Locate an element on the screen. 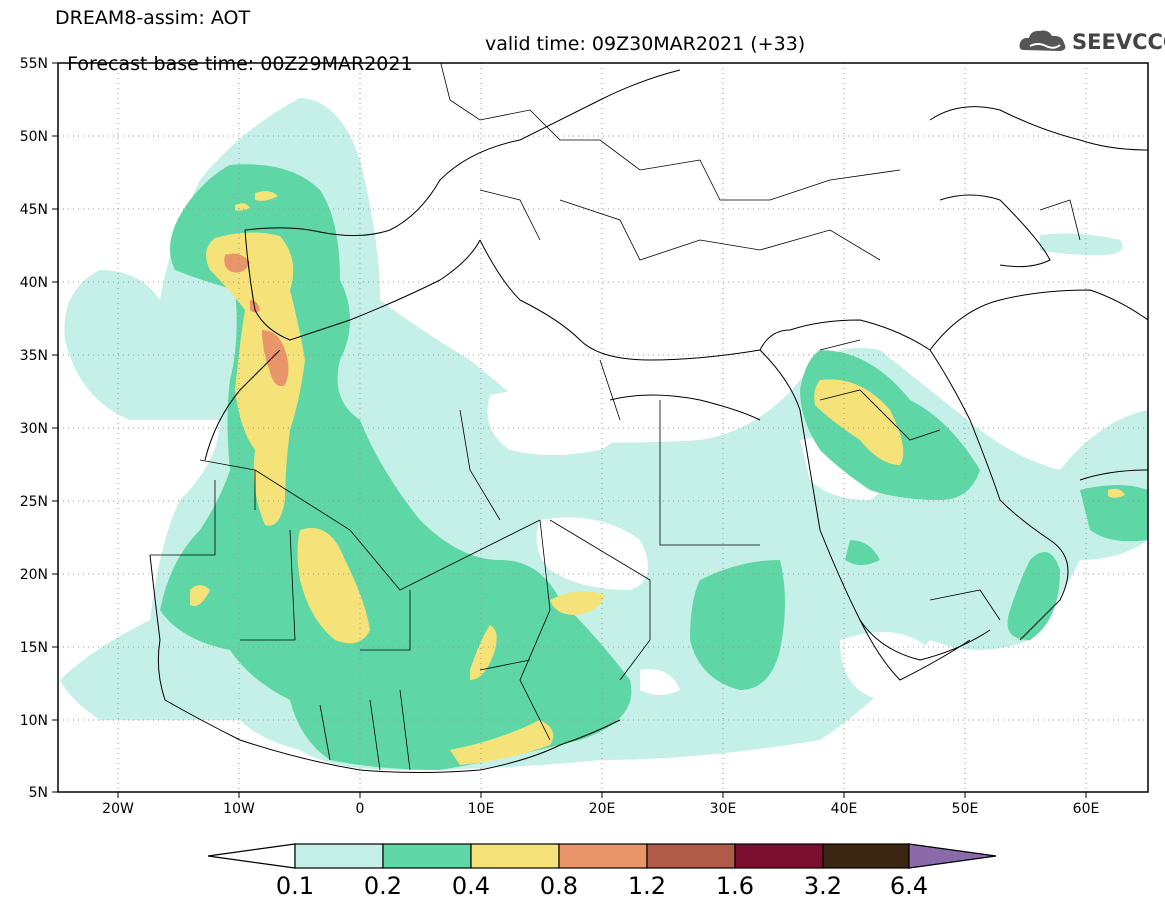 This screenshot has width=1165, height=905. colorbar-swatch-1.6-3.2 is located at coordinates (779, 856).